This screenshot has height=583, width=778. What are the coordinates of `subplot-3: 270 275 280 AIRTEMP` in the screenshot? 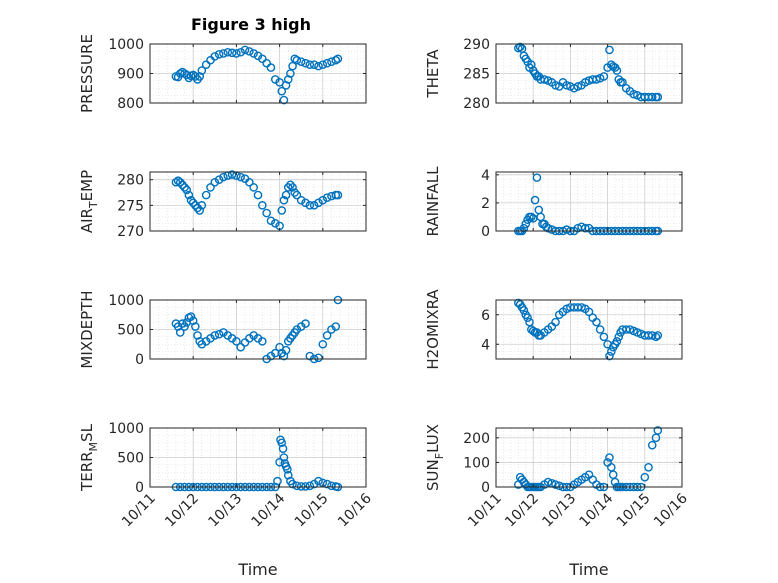 It's located at (222, 205).